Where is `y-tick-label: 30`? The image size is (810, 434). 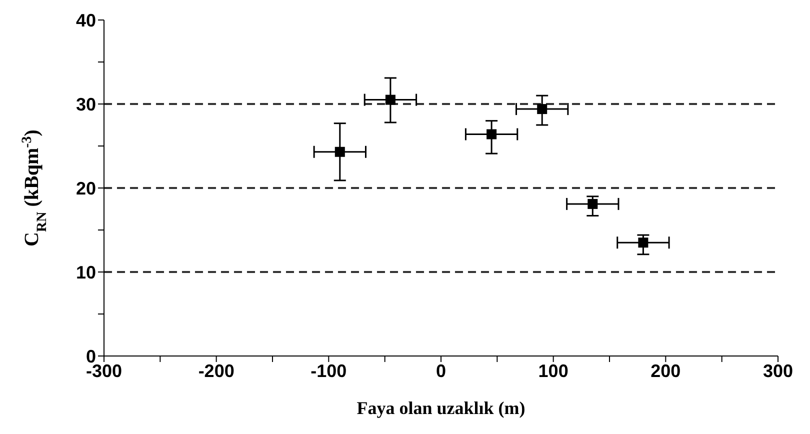 y-tick-label: 30 is located at coordinates (86, 104).